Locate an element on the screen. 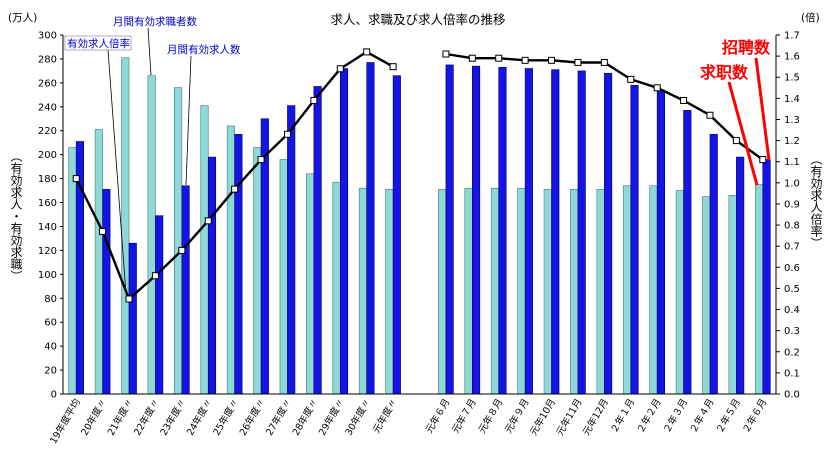 The height and width of the screenshot is (461, 836). left-tick-label-1: 20 is located at coordinates (50, 371).